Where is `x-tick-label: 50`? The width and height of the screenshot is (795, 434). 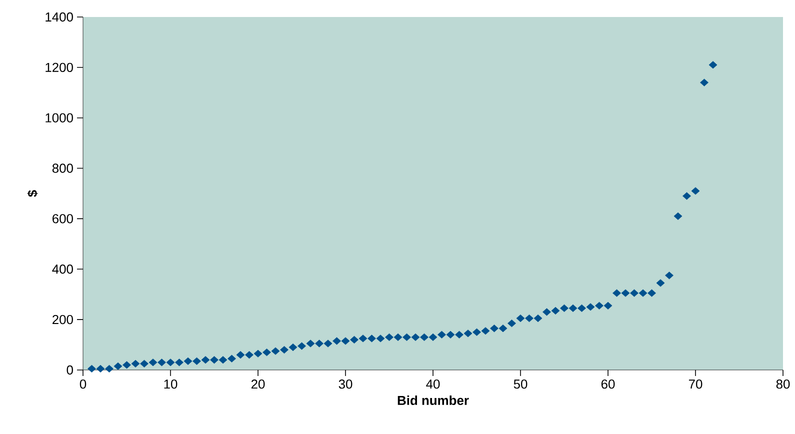 x-tick-label: 50 is located at coordinates (521, 384).